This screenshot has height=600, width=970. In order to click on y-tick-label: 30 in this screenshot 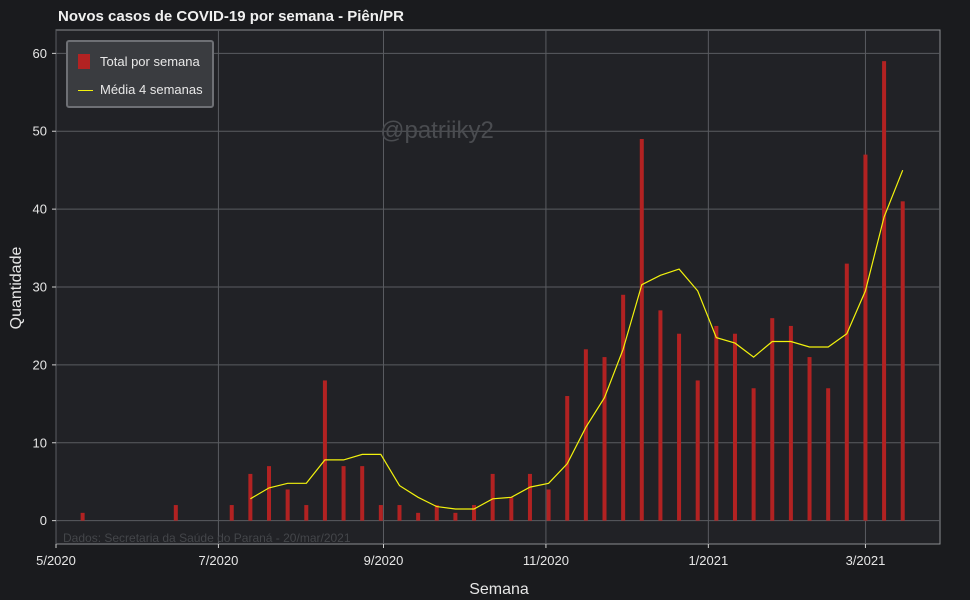, I will do `click(40, 287)`.